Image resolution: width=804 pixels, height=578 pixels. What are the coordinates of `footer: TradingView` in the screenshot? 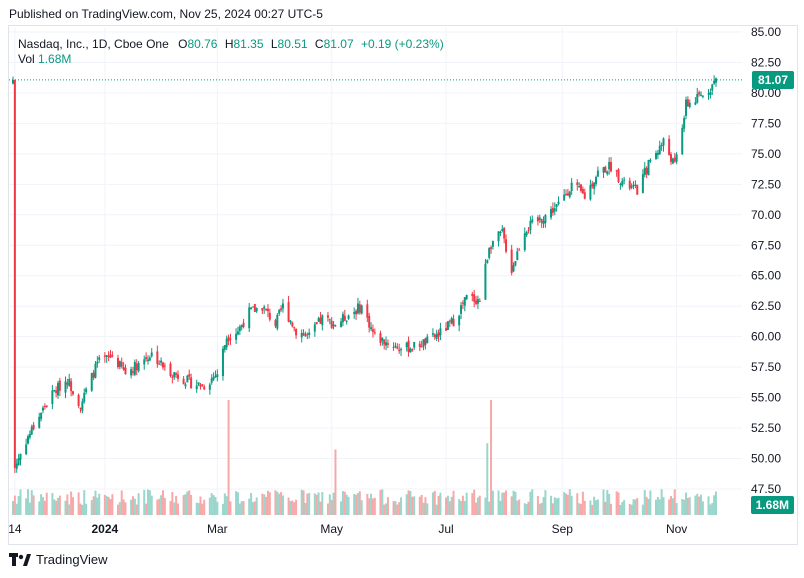 It's located at (58, 559).